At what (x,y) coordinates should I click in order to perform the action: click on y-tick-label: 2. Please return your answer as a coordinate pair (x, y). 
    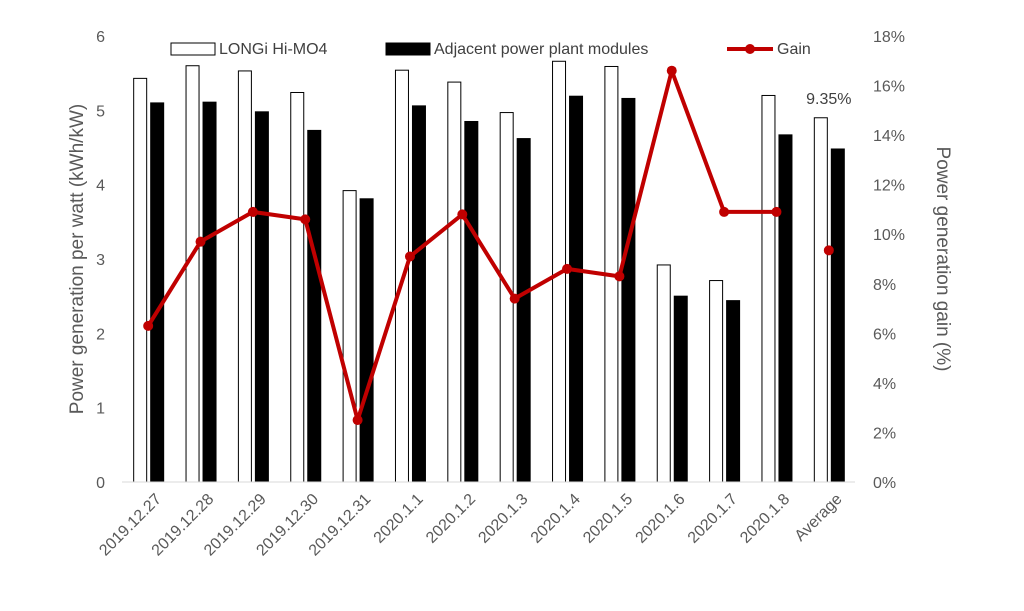
    Looking at the image, I should click on (100, 334).